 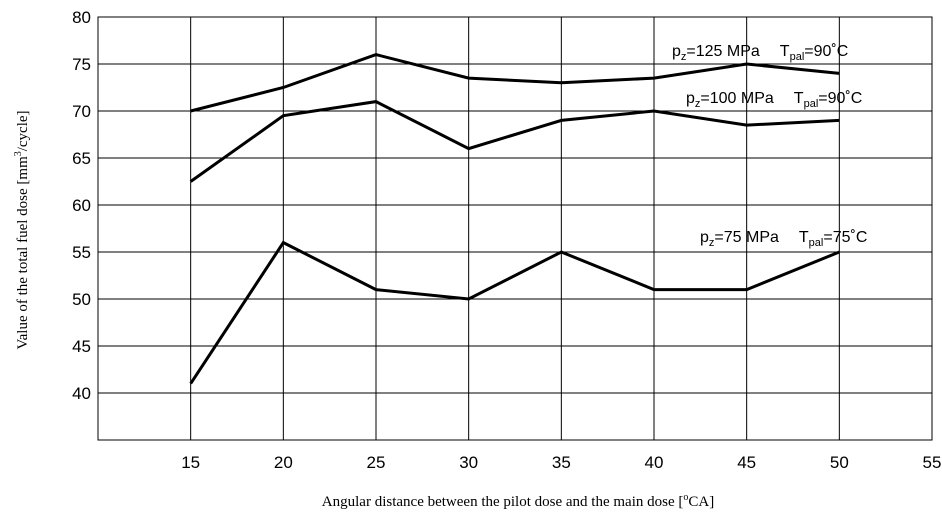 What do you see at coordinates (376, 462) in the screenshot?
I see `x-tick-label: 25` at bounding box center [376, 462].